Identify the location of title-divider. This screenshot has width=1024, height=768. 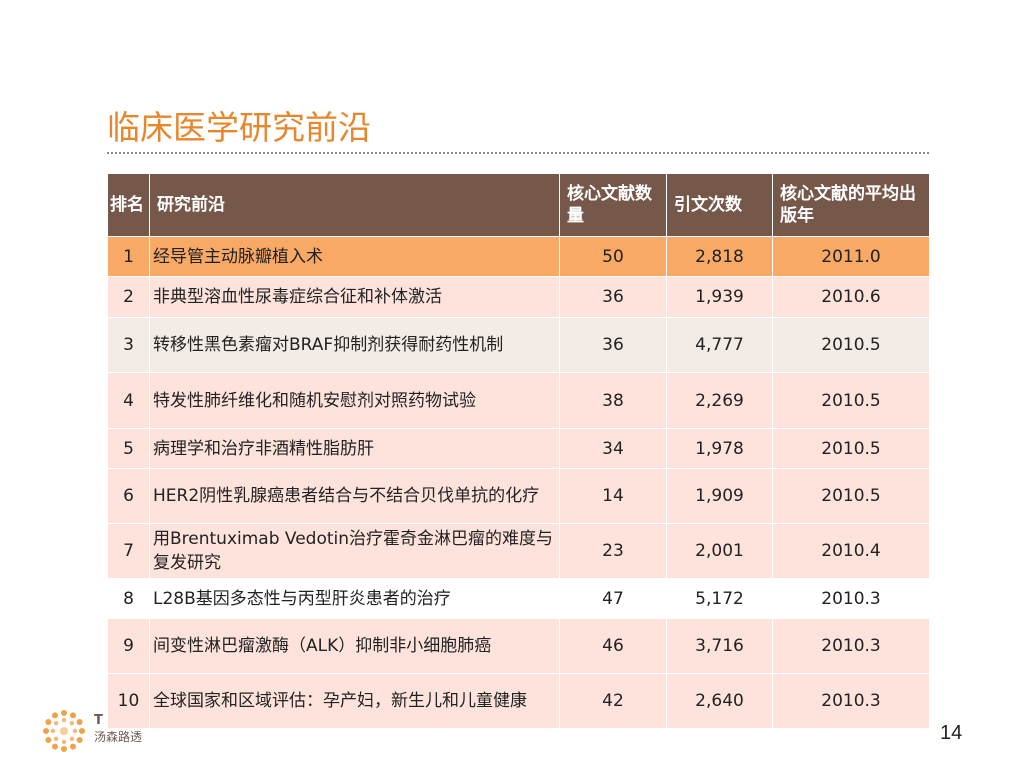
(518, 153).